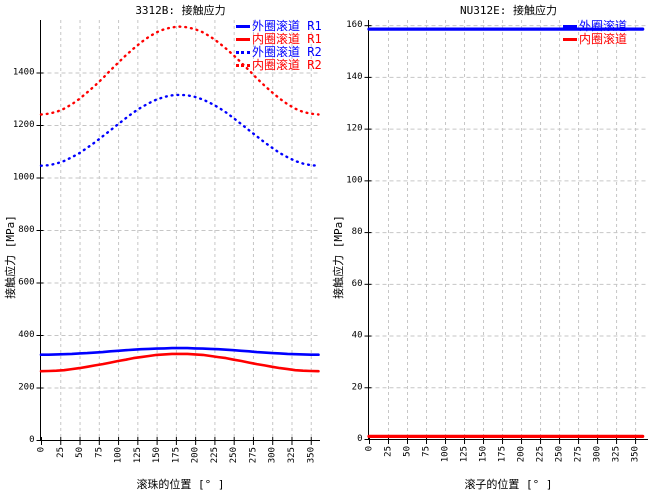 This screenshot has width=651, height=502. I want to click on chart2-x-tick-label: 0, so click(370, 448).